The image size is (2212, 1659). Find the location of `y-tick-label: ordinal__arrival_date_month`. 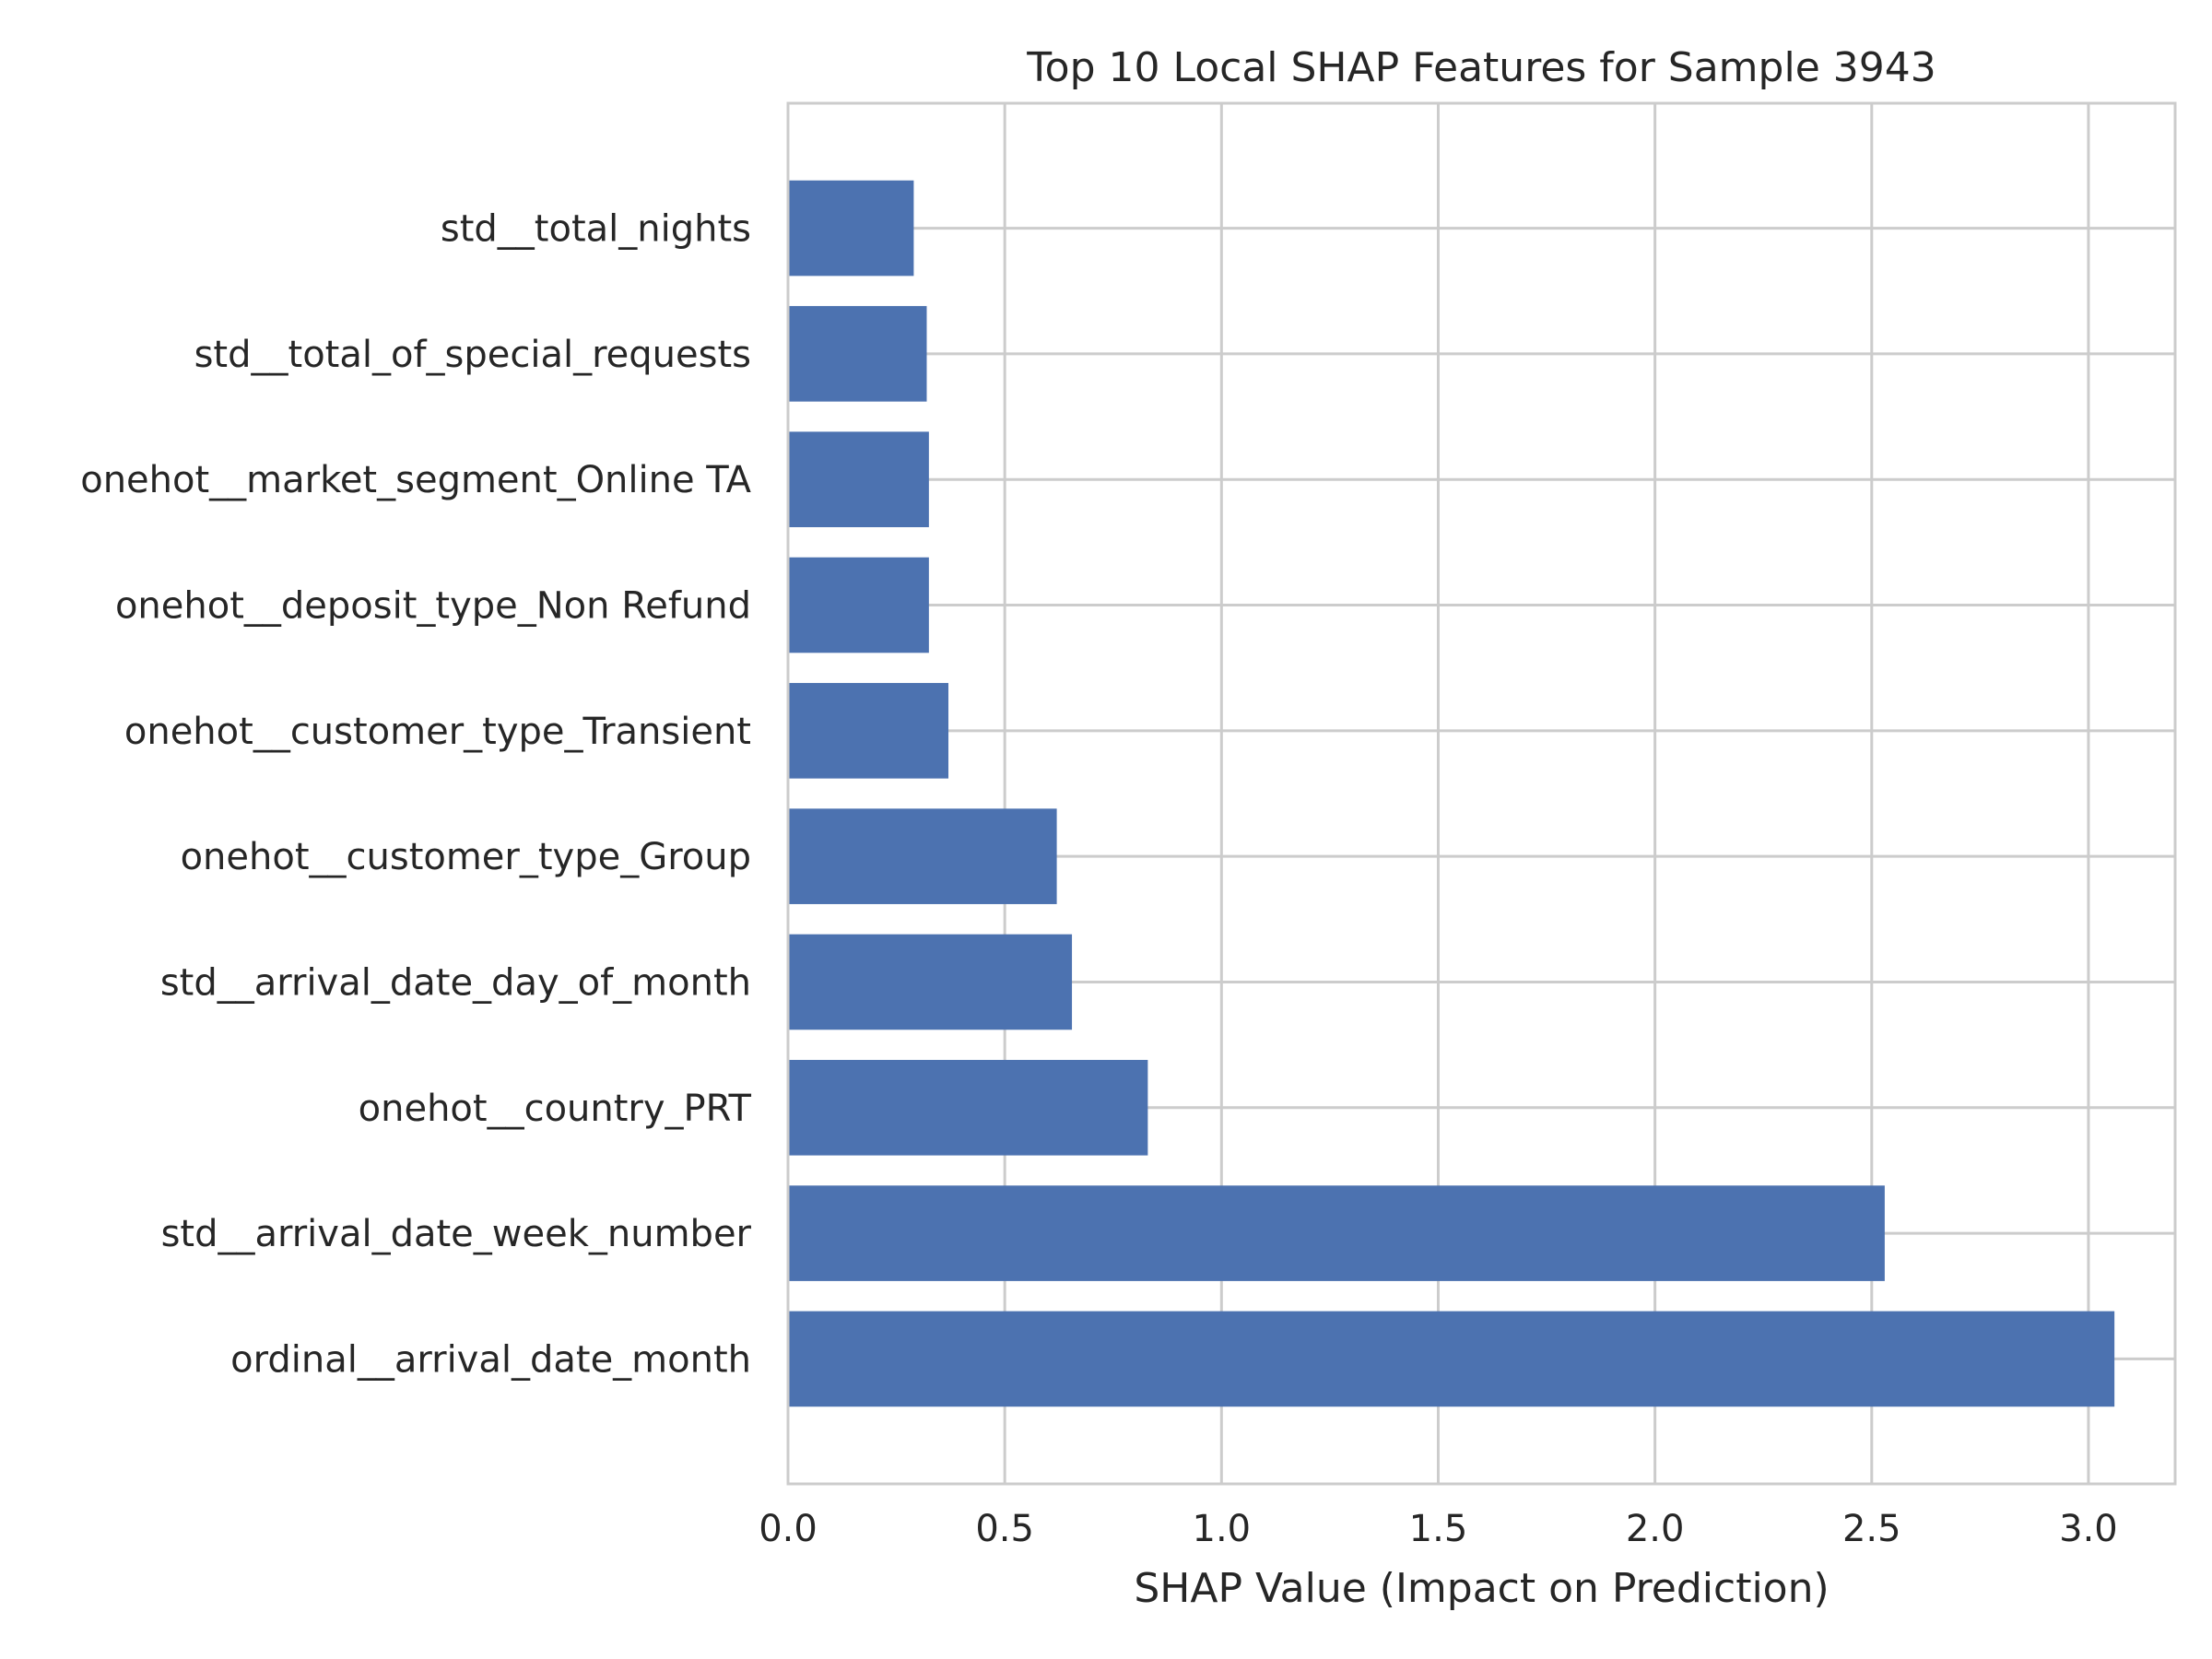

y-tick-label: ordinal__arrival_date_month is located at coordinates (490, 1359).